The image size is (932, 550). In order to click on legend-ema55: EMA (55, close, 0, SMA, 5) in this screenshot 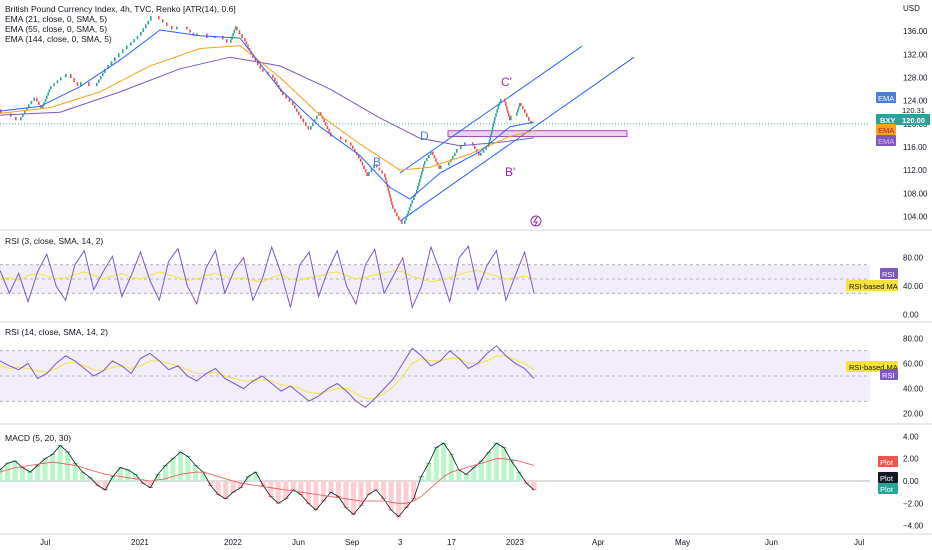, I will do `click(56, 29)`.